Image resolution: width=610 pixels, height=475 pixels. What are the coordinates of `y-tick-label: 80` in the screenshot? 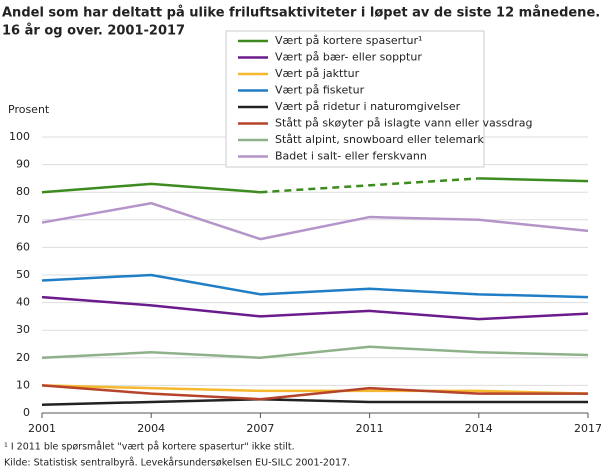 It's located at (23, 191).